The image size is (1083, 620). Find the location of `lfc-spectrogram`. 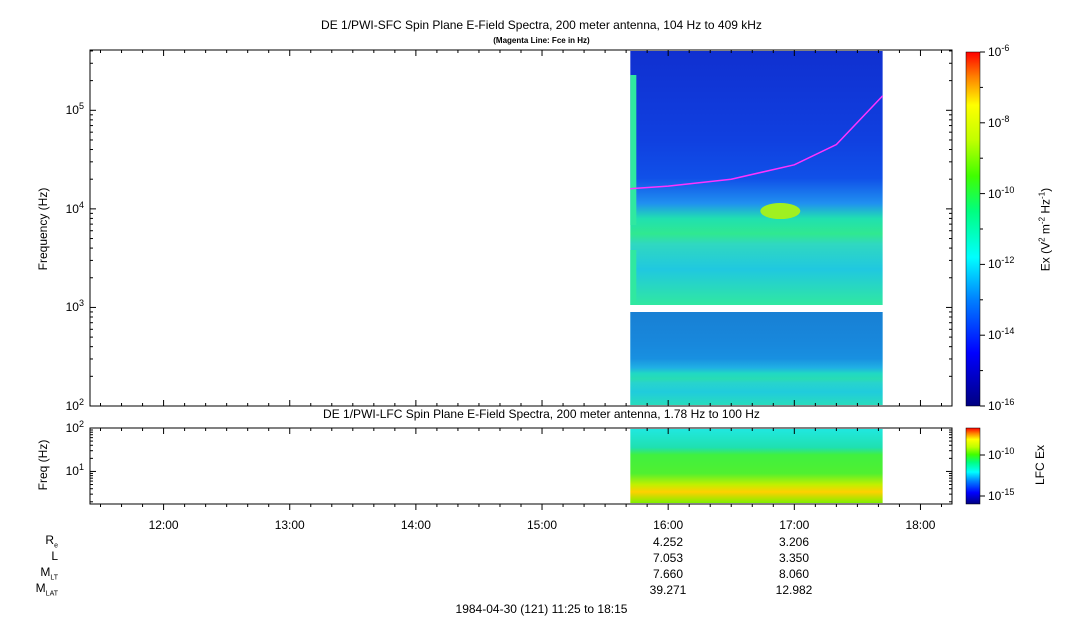

lfc-spectrogram is located at coordinates (756, 466).